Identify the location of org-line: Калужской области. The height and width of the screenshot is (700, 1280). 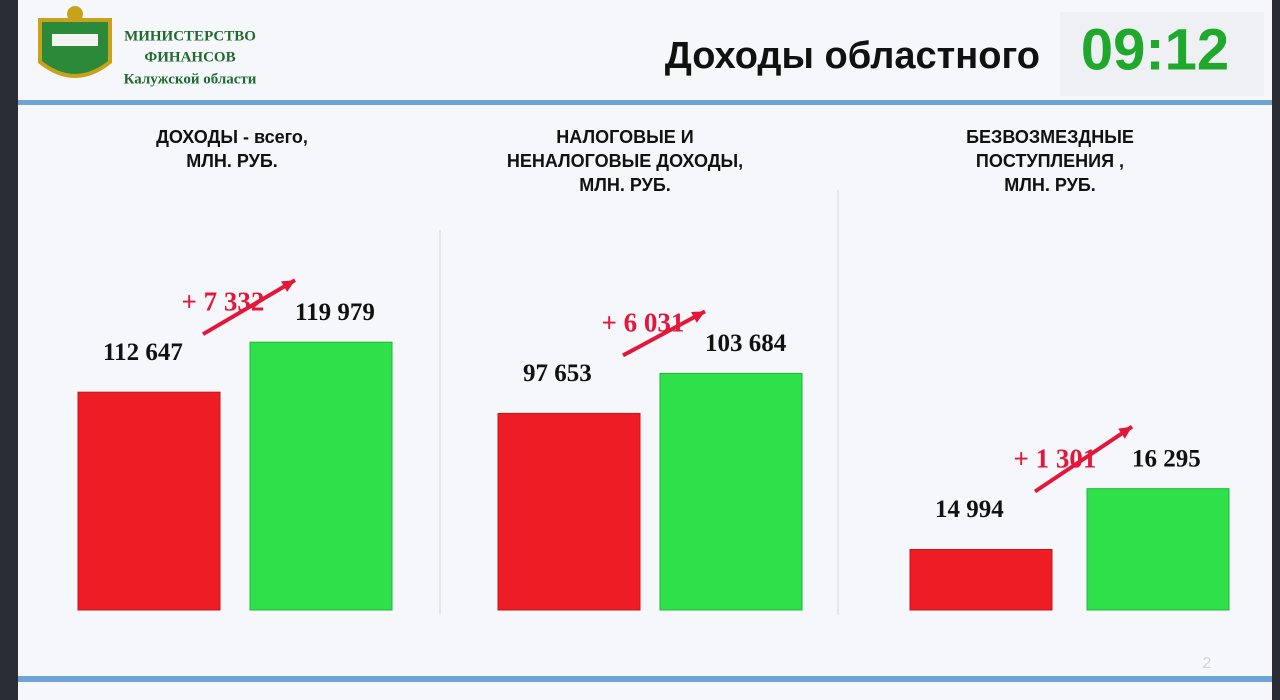
(190, 79).